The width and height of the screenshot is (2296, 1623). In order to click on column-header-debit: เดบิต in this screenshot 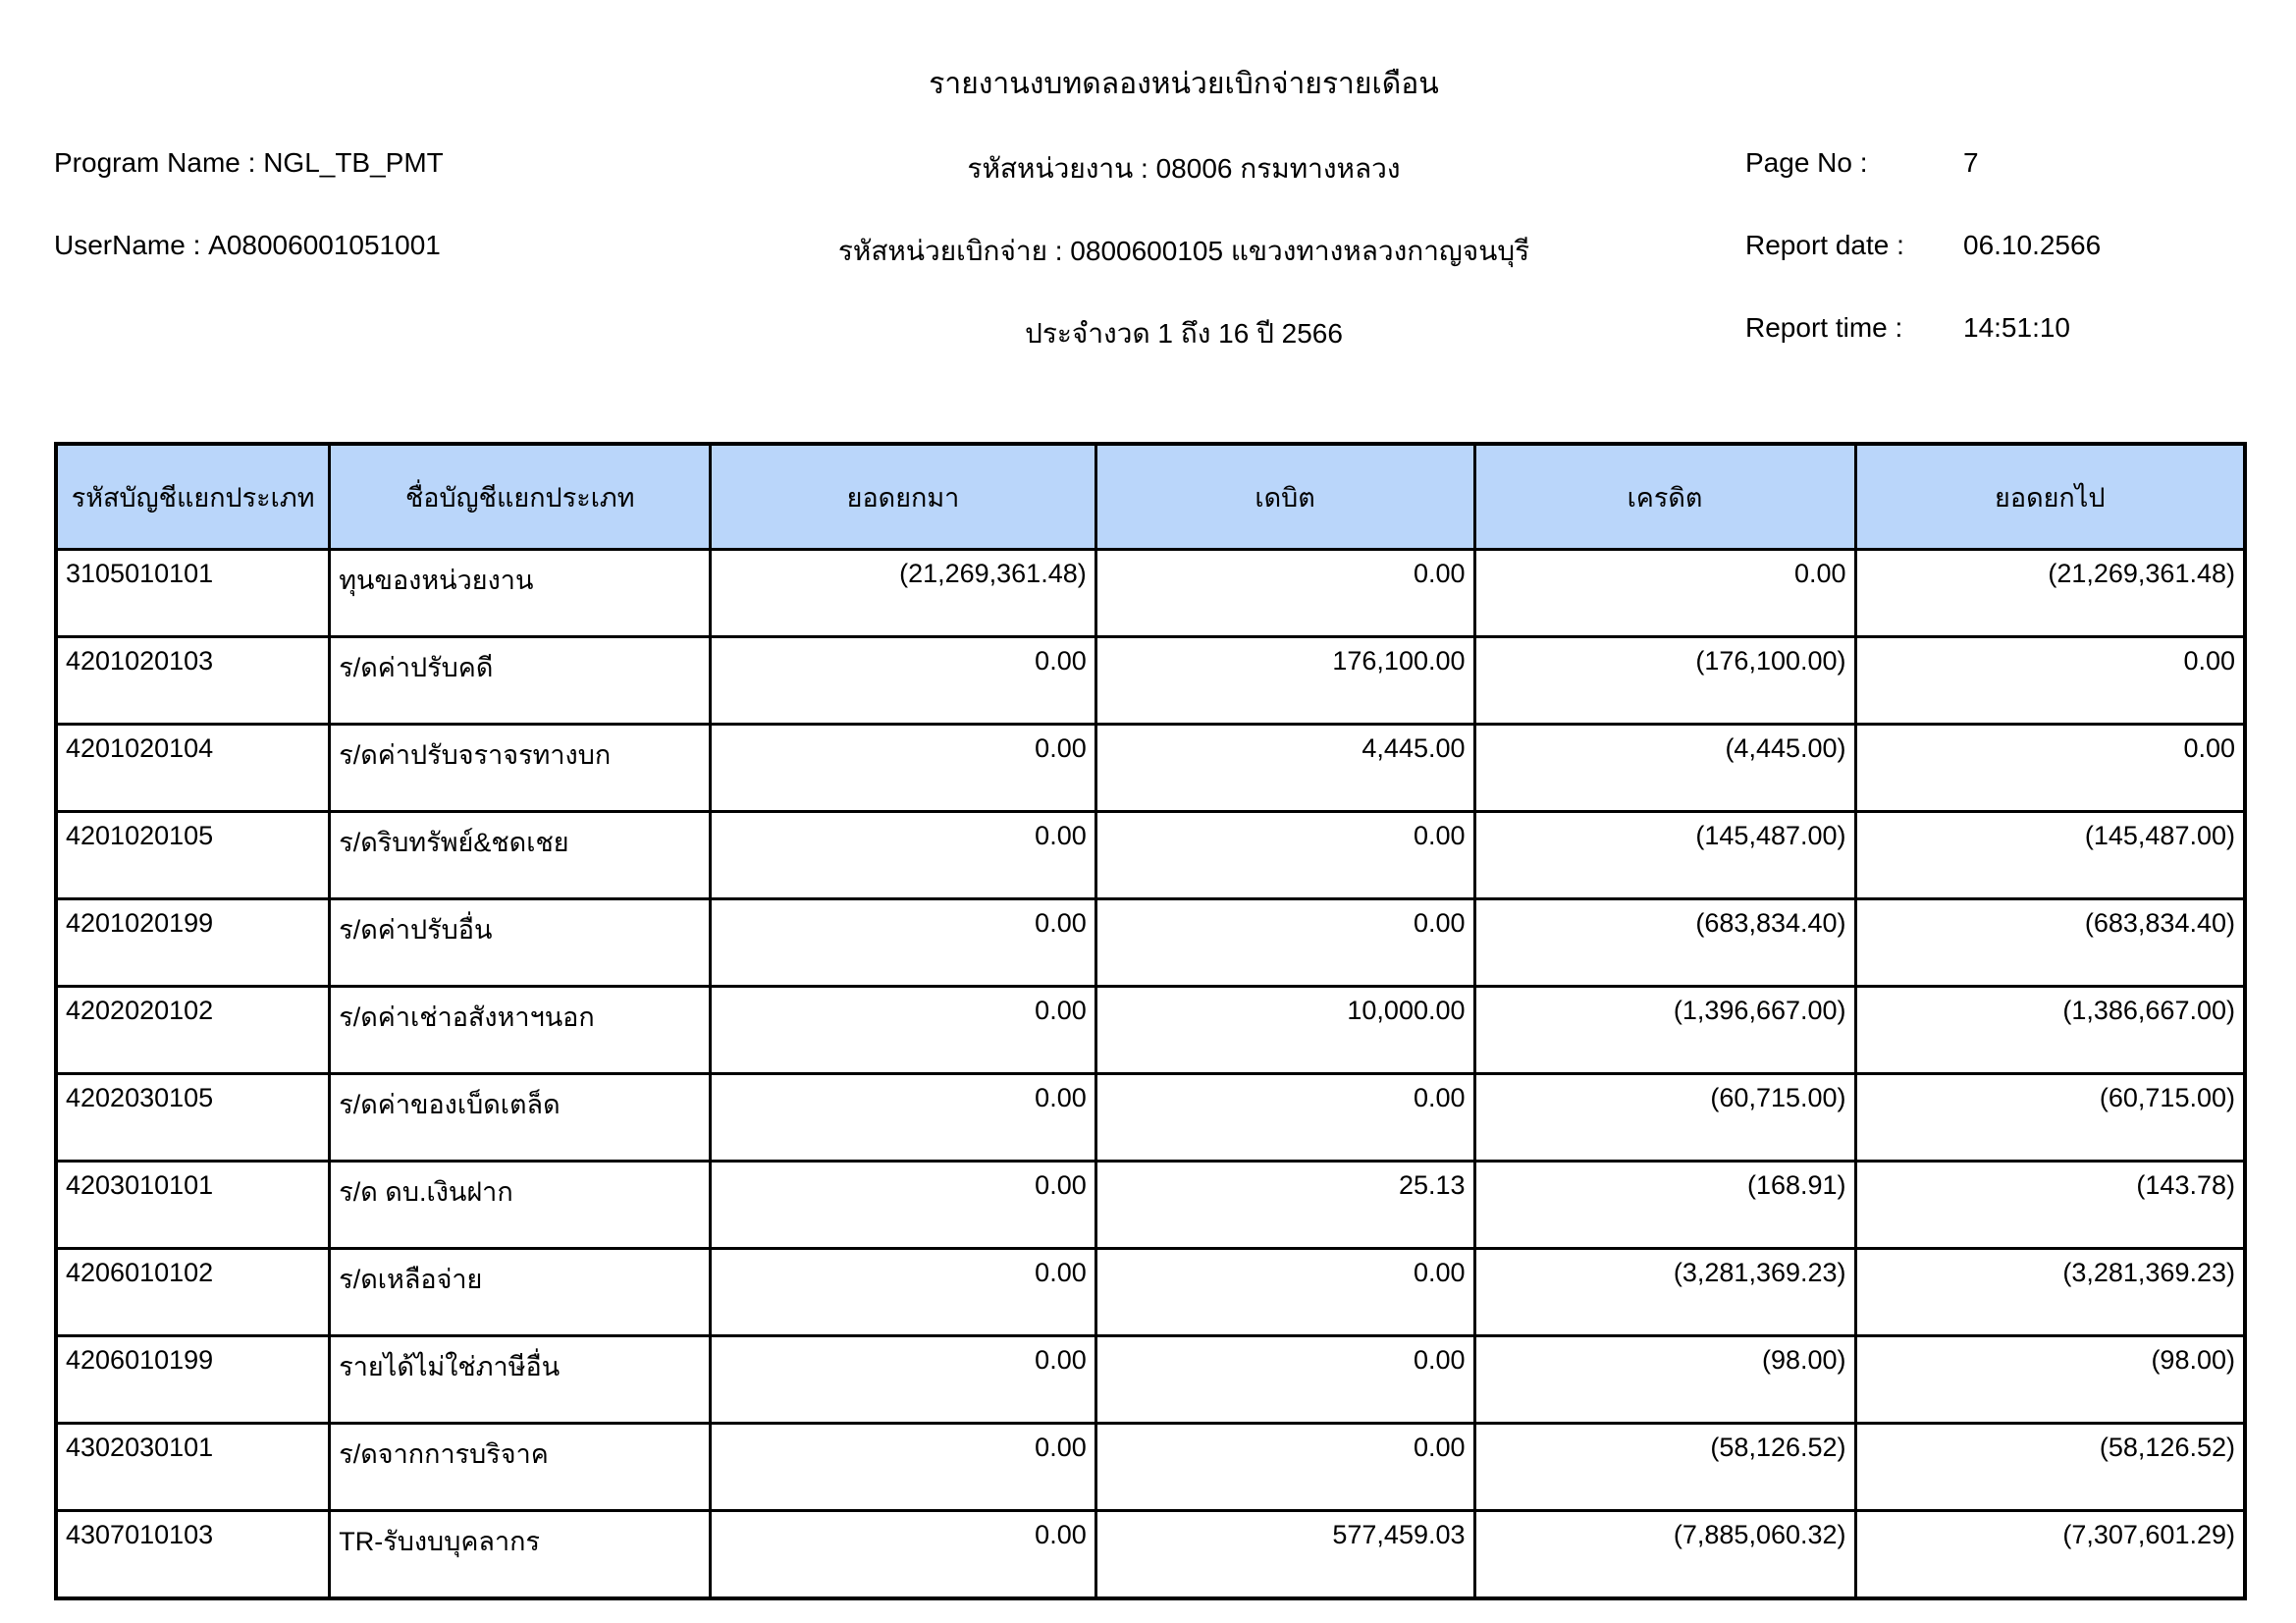, I will do `click(1285, 496)`.